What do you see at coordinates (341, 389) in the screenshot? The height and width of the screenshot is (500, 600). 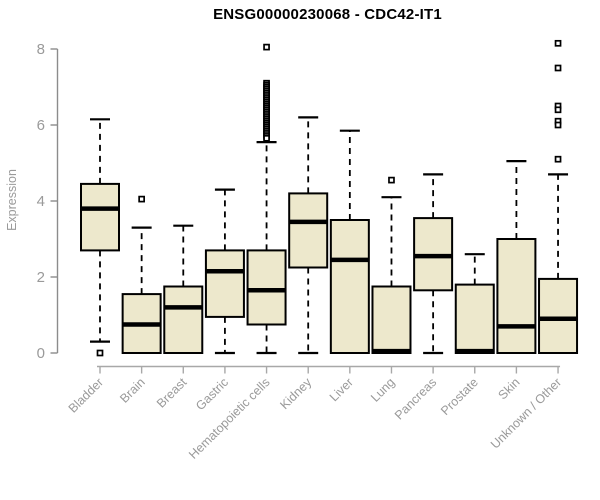 I see `x-tick-label-liver: Liver` at bounding box center [341, 389].